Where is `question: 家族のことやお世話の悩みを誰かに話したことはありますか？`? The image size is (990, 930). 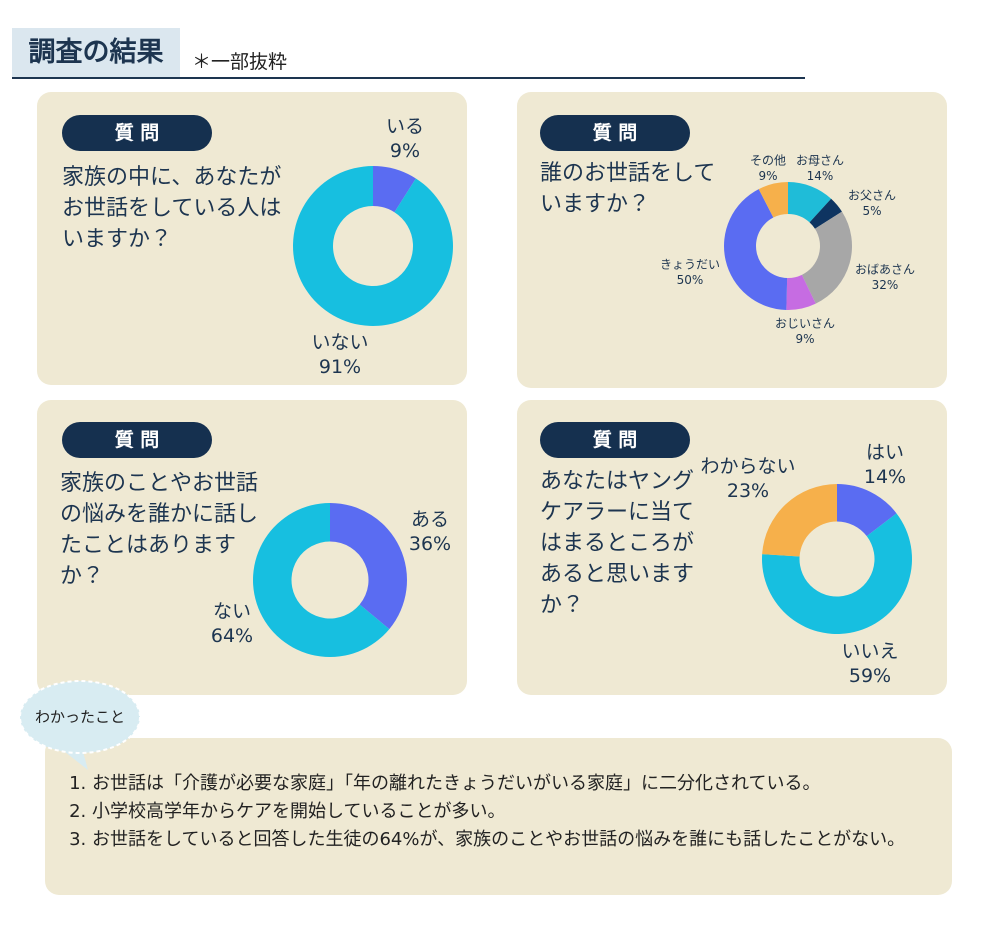 question: 家族のことやお世話の悩みを誰かに話したことはありますか？ is located at coordinates (159, 530).